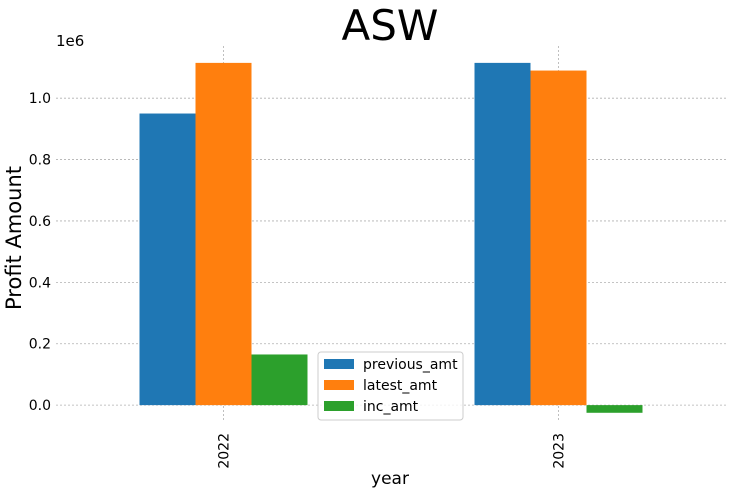 This screenshot has height=492, width=732. Describe the element at coordinates (392, 451) in the screenshot. I see `x-axis-ticks: 2022 2023` at that location.